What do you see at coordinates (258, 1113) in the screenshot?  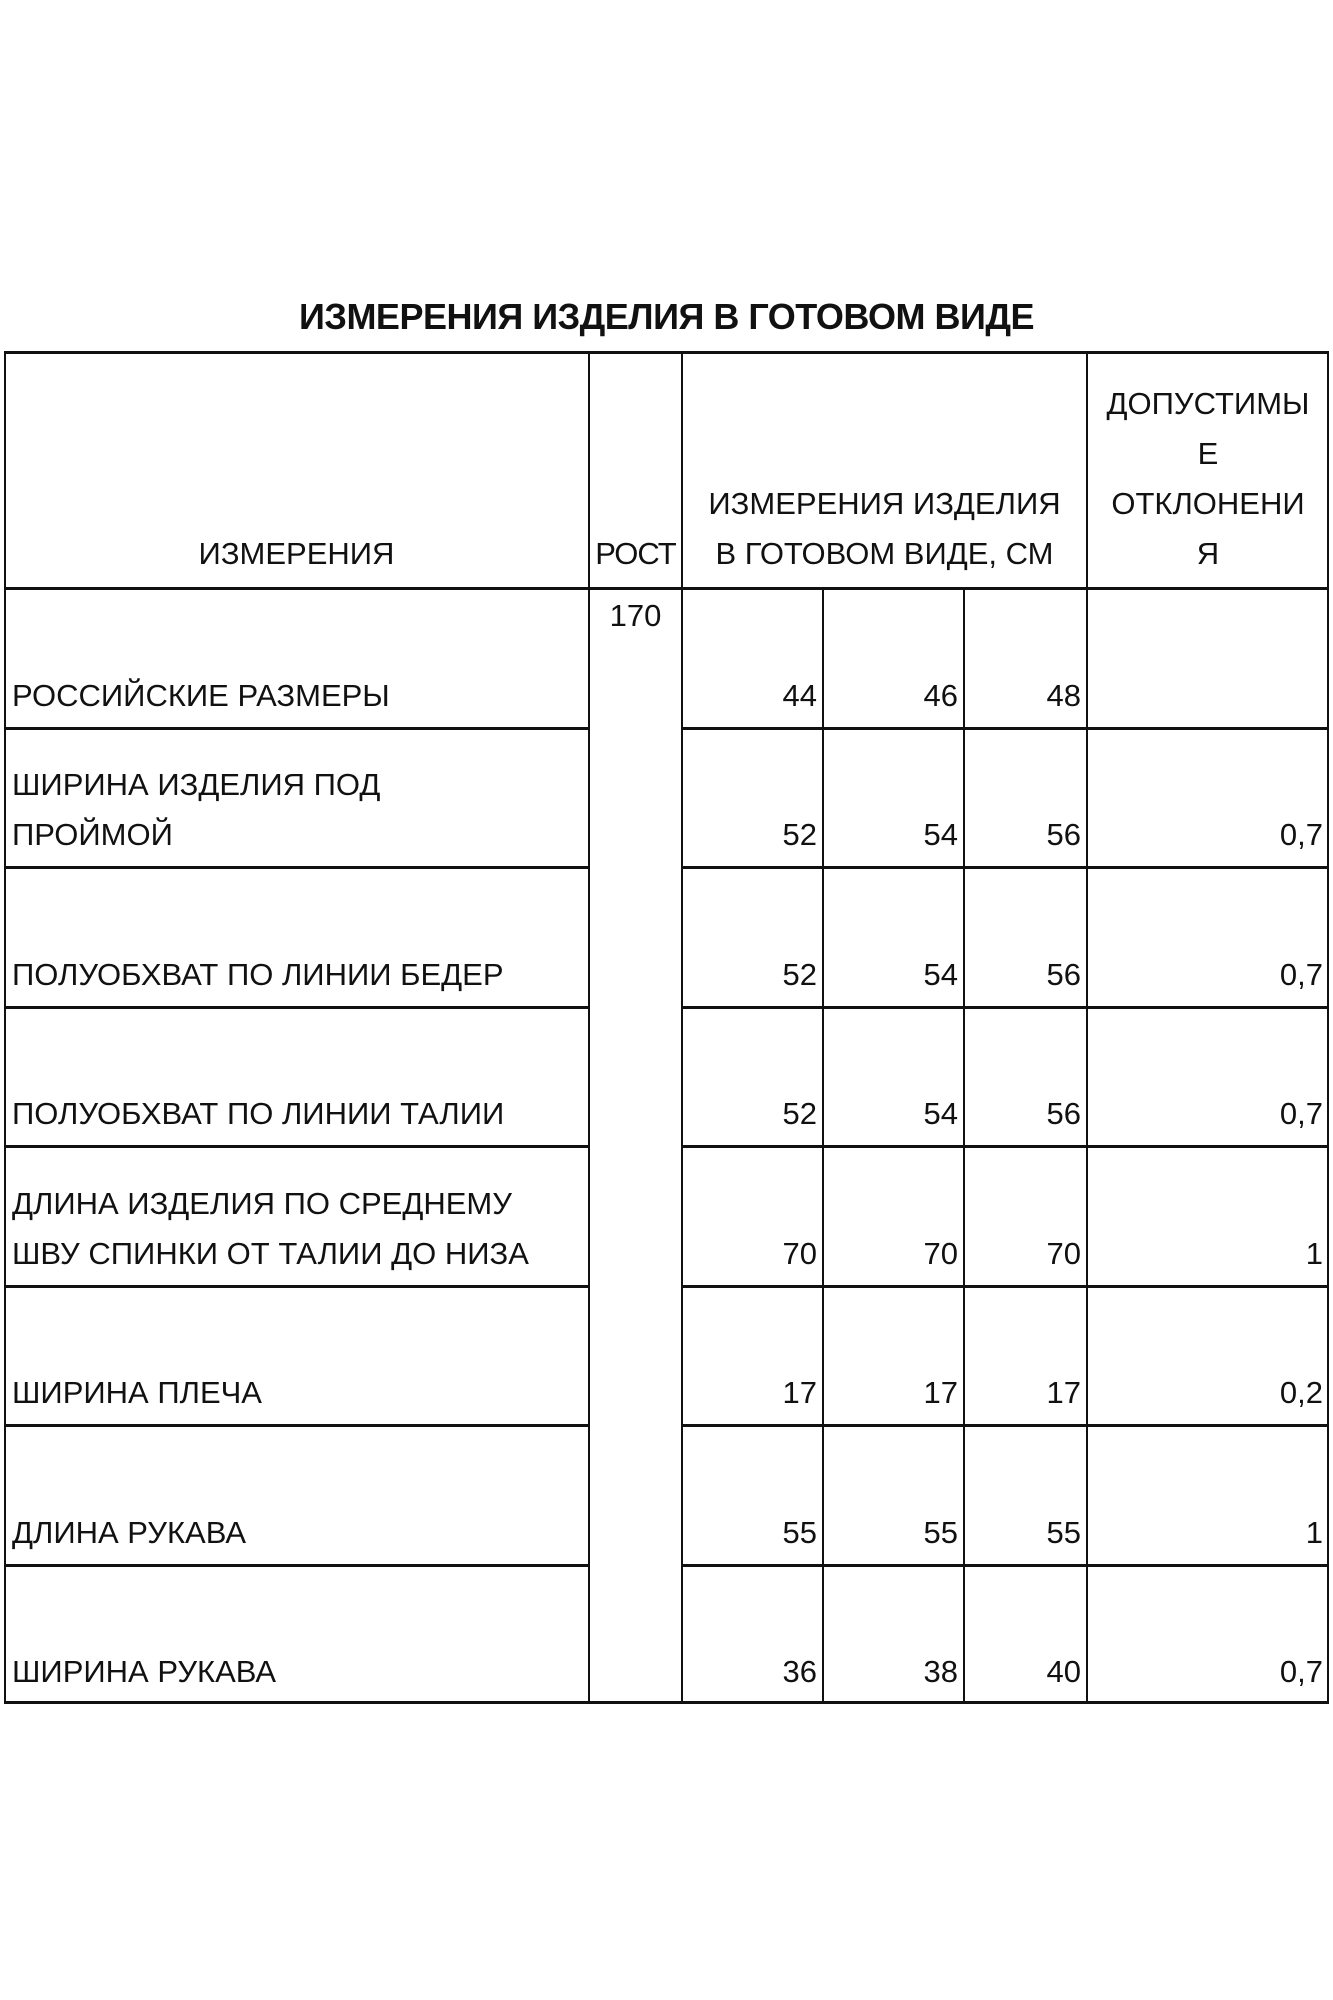 I see `row-label: ПОЛУОБХВАТ ПО ЛИНИИ ТАЛИИ` at bounding box center [258, 1113].